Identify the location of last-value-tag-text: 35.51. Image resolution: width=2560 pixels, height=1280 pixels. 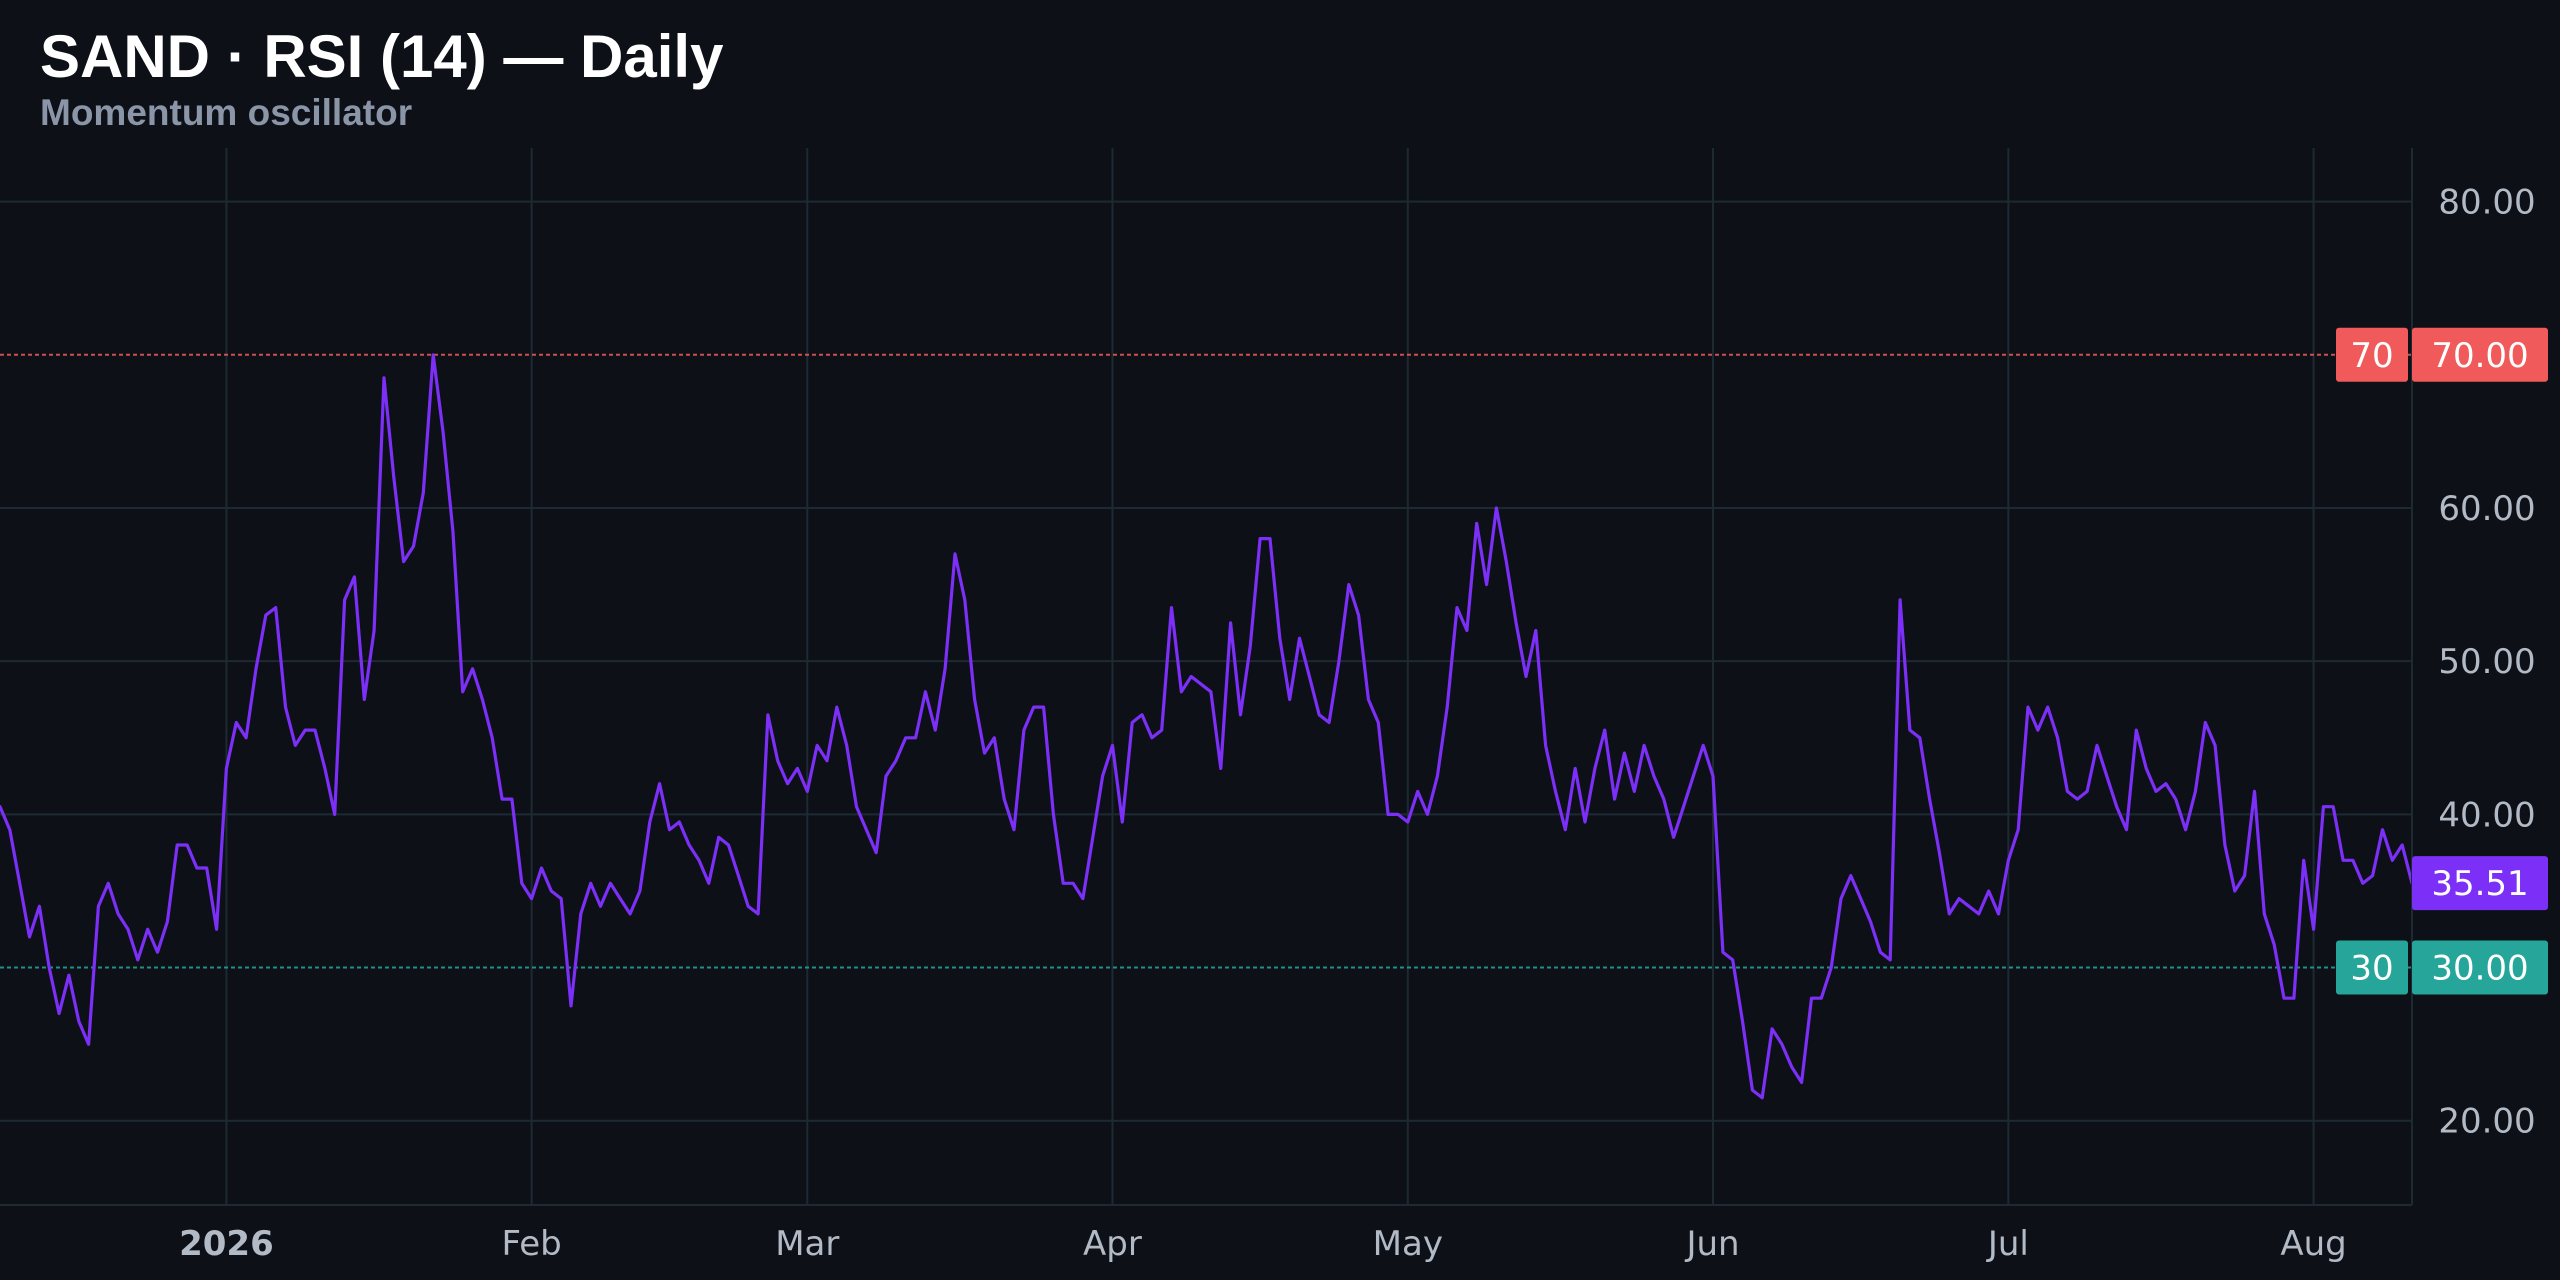
(2479, 884).